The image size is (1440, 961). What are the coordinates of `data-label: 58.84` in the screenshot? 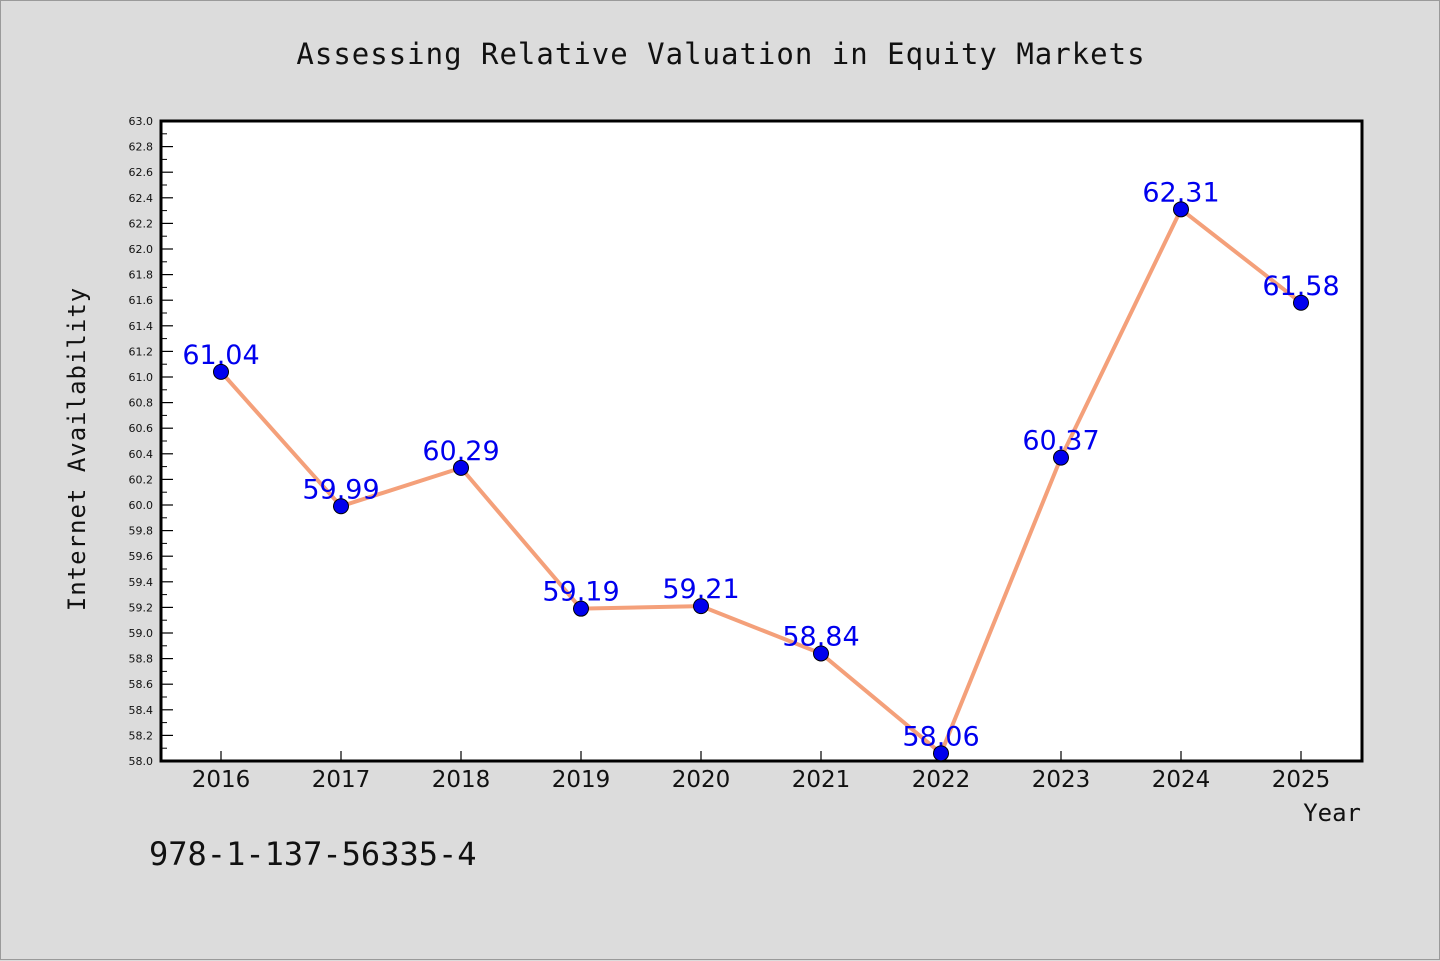 It's located at (820, 636).